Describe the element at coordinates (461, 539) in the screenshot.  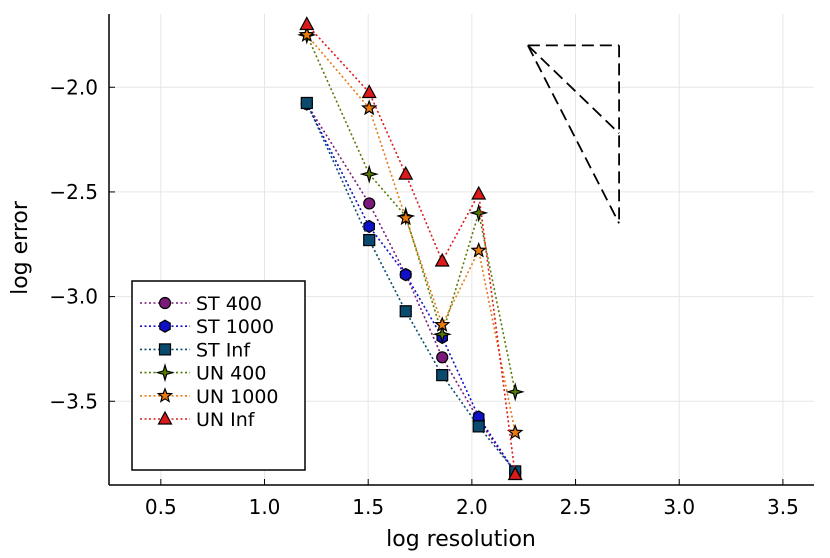
I see `x-axis-title: log resolution` at that location.